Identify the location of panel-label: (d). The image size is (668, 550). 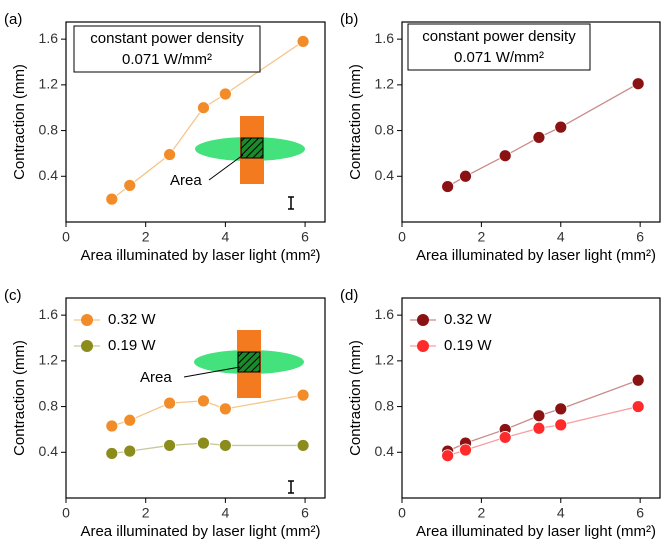
(349, 295).